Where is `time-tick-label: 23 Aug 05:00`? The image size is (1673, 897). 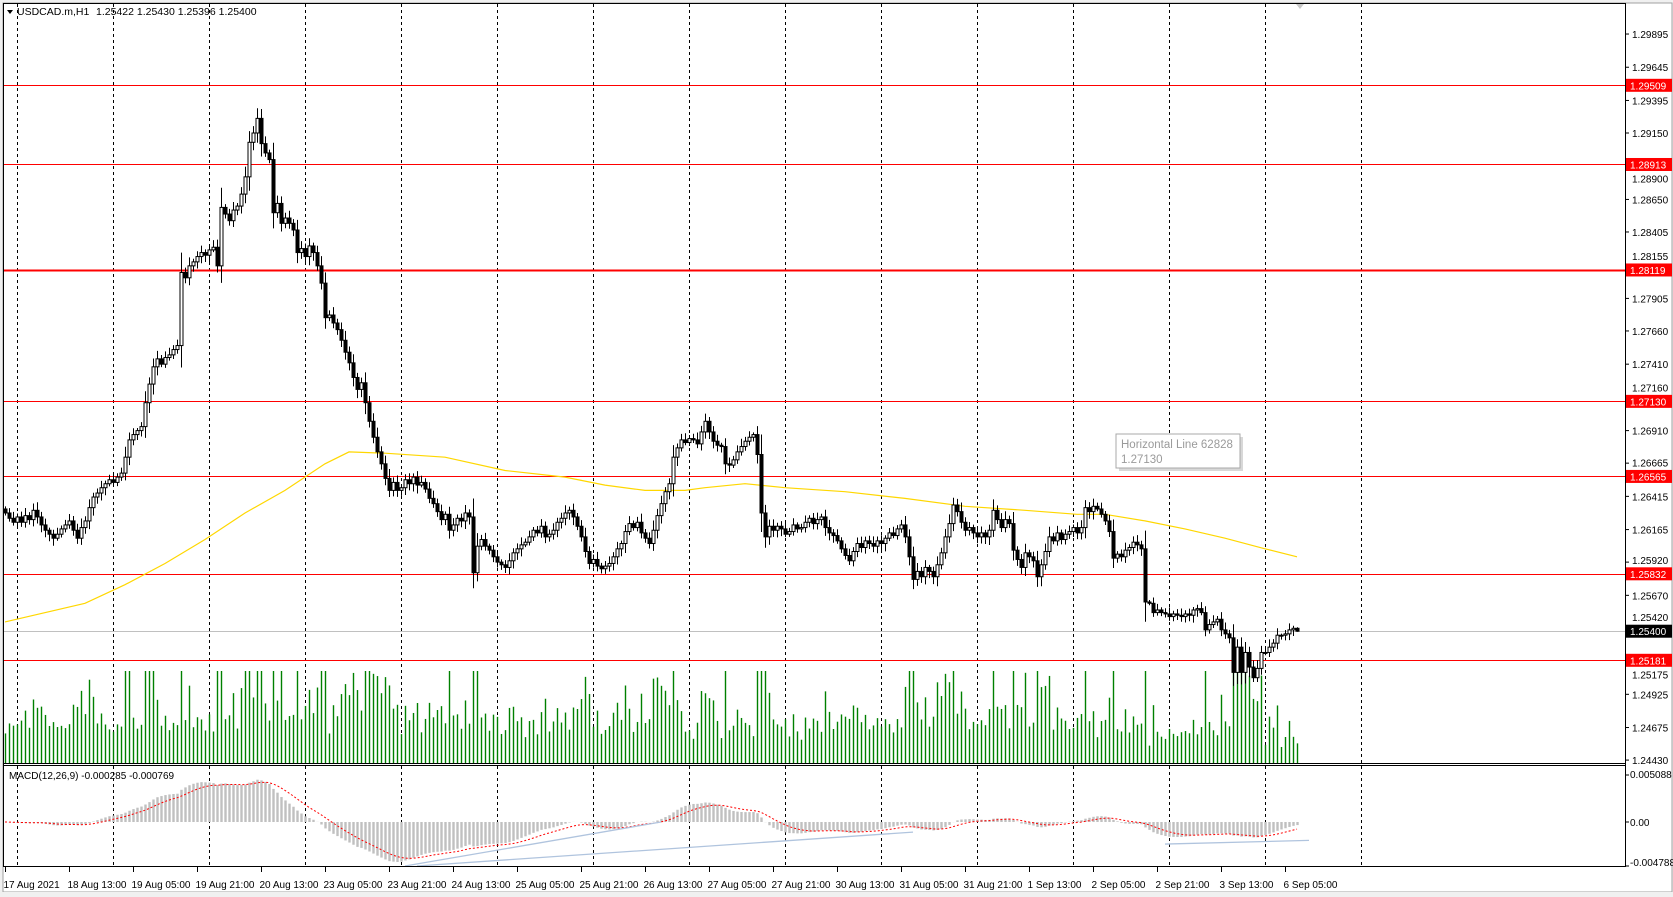 time-tick-label: 23 Aug 05:00 is located at coordinates (353, 885).